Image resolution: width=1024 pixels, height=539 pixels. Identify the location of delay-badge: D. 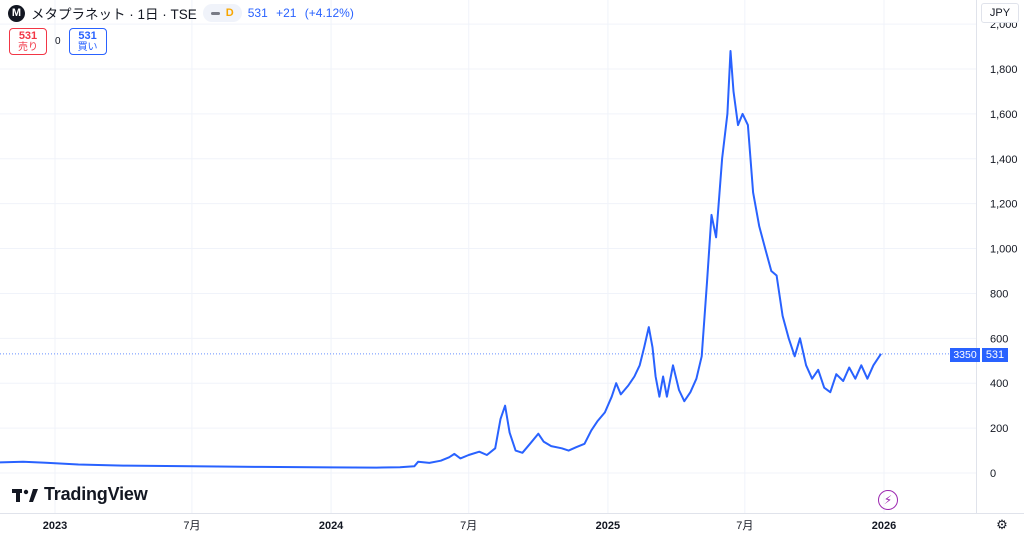
(229, 13).